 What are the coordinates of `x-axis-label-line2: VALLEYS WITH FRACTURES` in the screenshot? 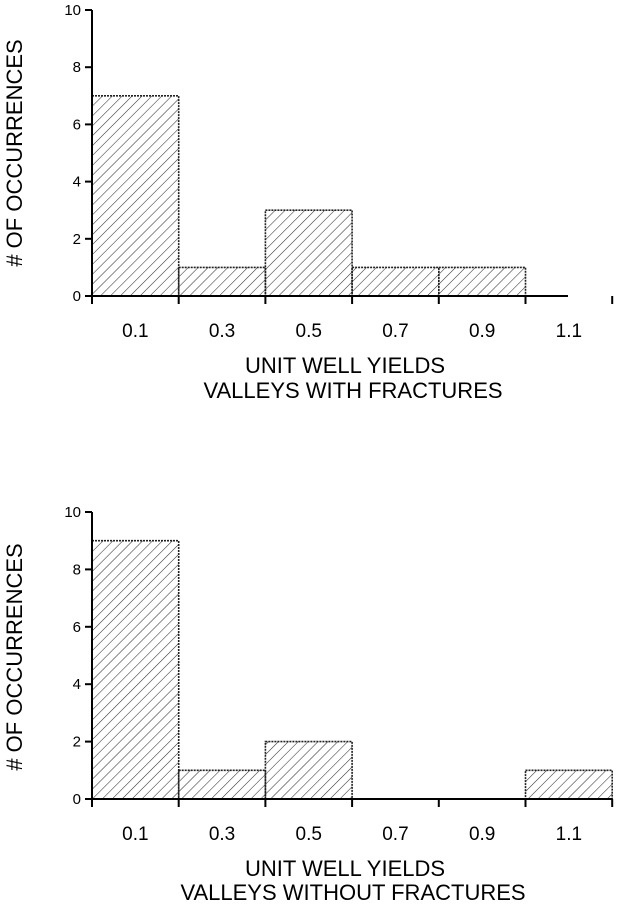 It's located at (352, 390).